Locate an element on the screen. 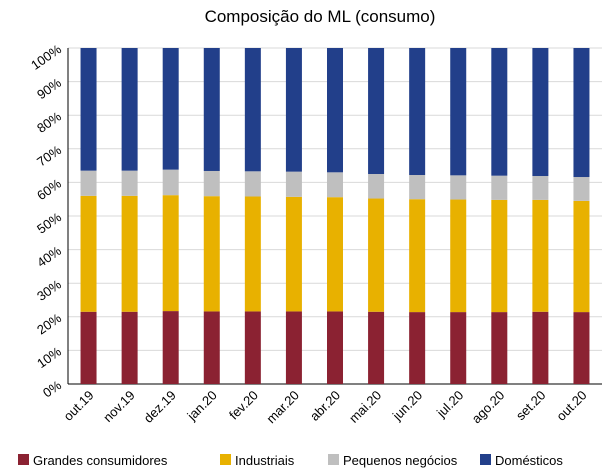  x-tick-label: nov.19 is located at coordinates (119, 407).